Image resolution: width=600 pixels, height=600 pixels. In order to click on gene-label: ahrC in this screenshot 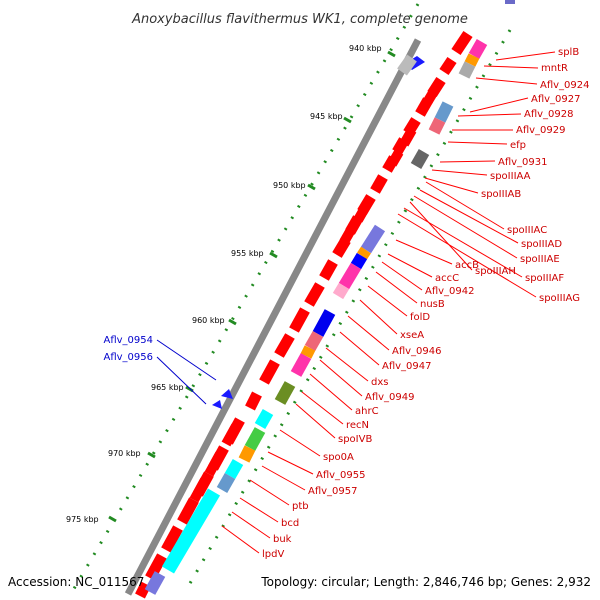, I will do `click(367, 411)`.